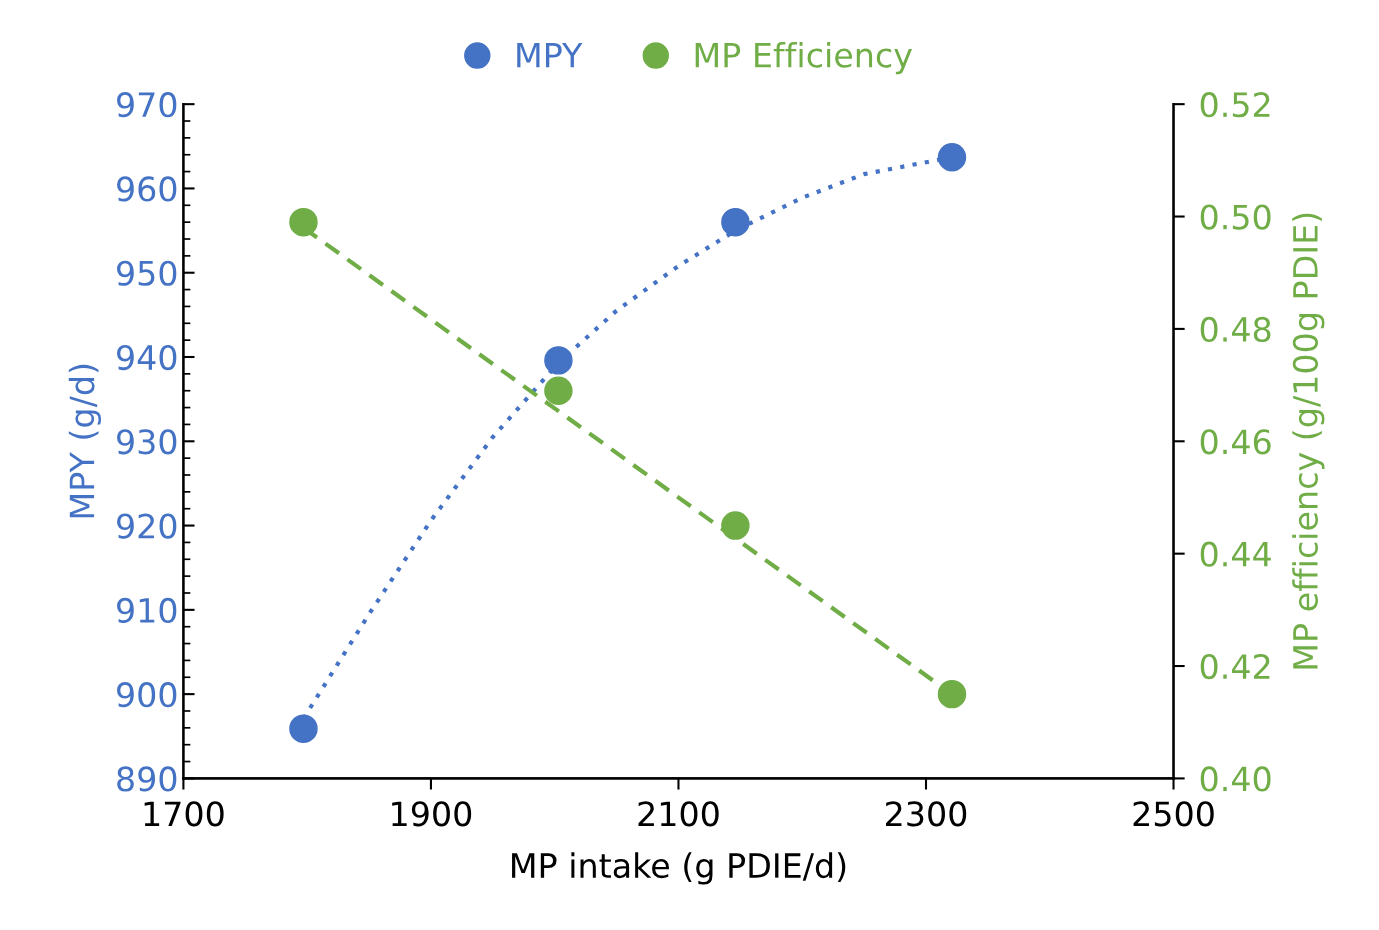 The image size is (1379, 930). I want to click on y-axis-title: MPY (g/d), so click(85, 441).